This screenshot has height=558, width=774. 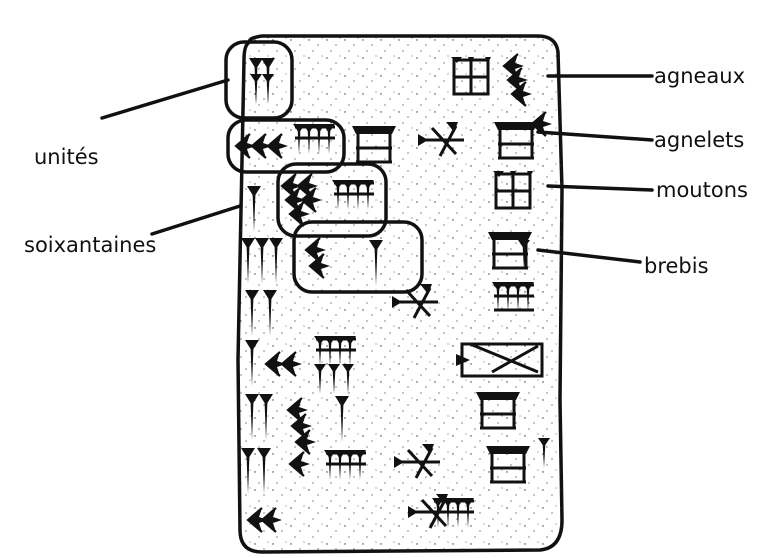 What do you see at coordinates (196, 220) in the screenshot?
I see `pointer-sixties` at bounding box center [196, 220].